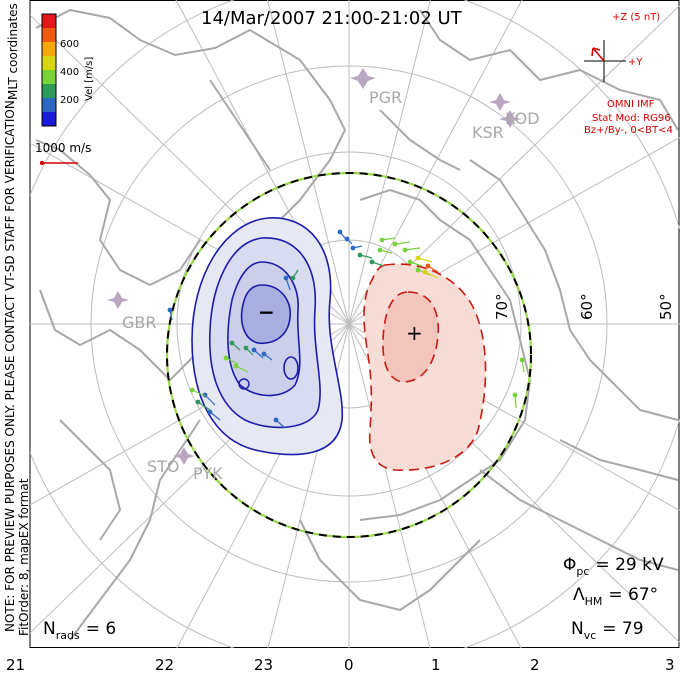 This screenshot has width=680, height=674. What do you see at coordinates (636, 17) in the screenshot?
I see `imf-z-label: +Z (5 nT)` at bounding box center [636, 17].